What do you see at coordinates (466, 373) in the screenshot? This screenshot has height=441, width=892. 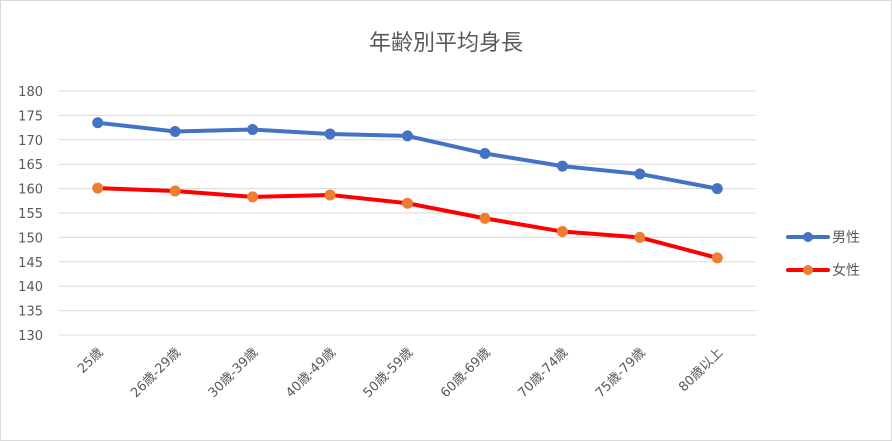 I see `x-tick-label: 60歳-69歳` at bounding box center [466, 373].